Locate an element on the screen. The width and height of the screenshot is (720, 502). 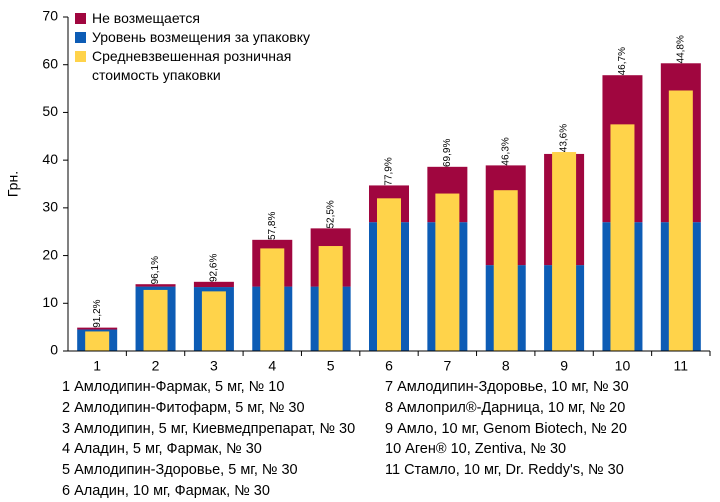
note: 5 Амлодипин-Здоровье, 5 мг, № 30 is located at coordinates (180, 470).